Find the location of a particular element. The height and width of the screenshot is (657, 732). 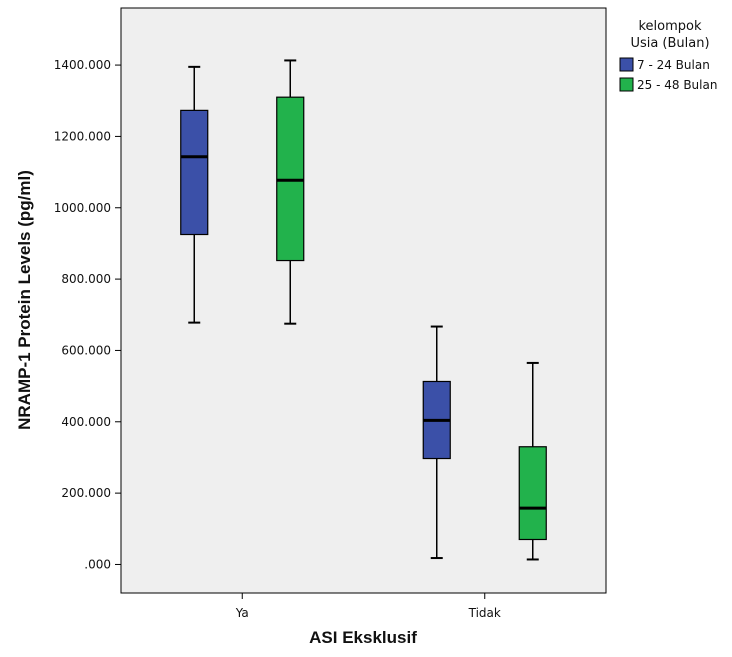

legend-label-7-24-bulan: 7 - 24 Bulan is located at coordinates (673, 65).